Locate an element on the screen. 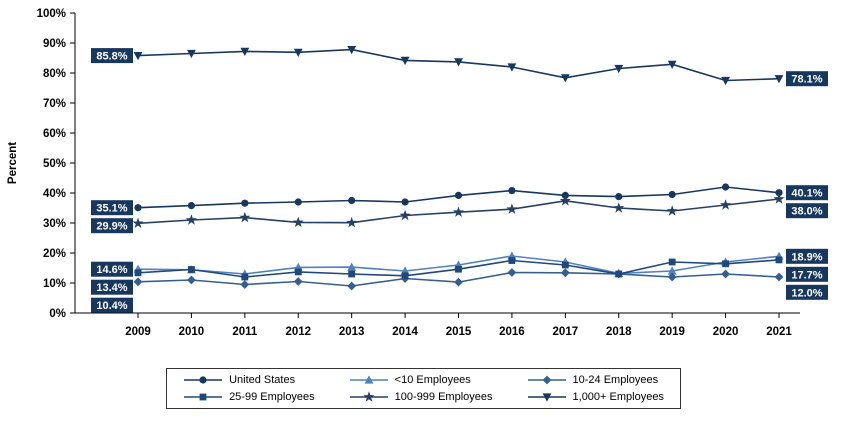  svg-text: 10% is located at coordinates (54, 284).